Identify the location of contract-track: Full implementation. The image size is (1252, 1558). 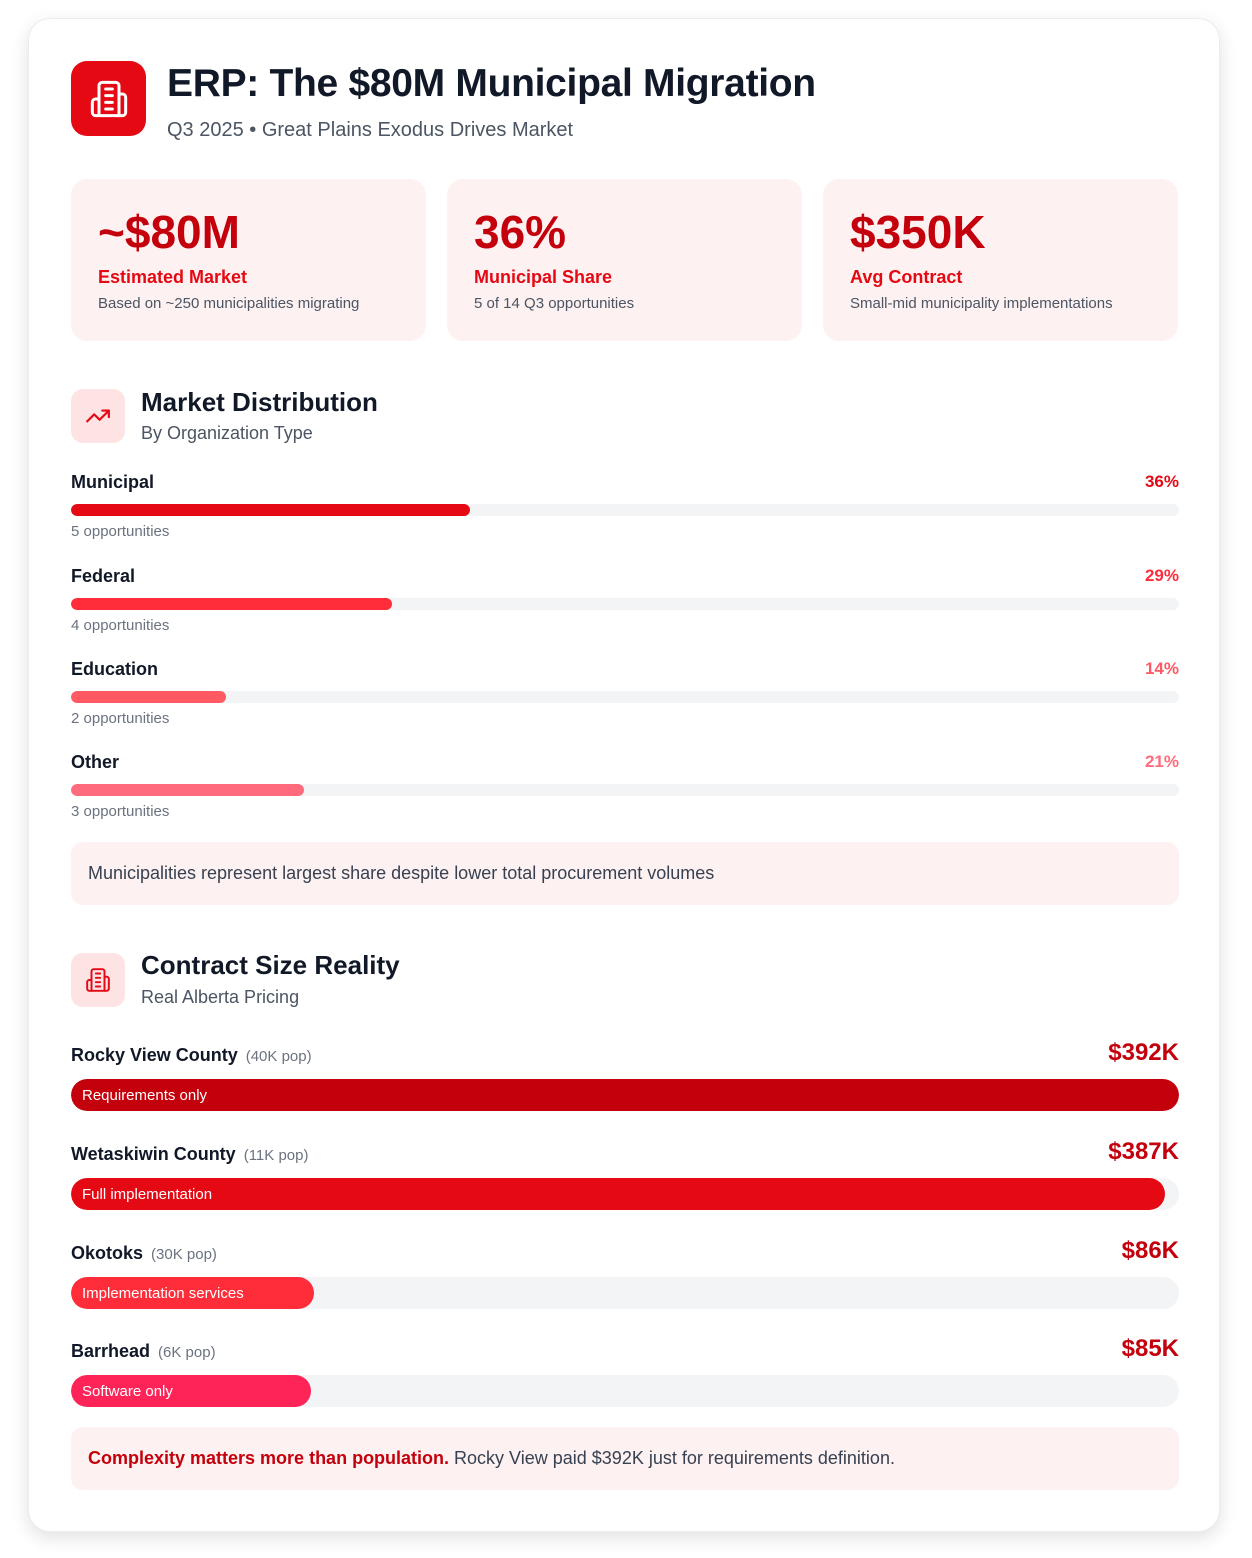
(625, 1194).